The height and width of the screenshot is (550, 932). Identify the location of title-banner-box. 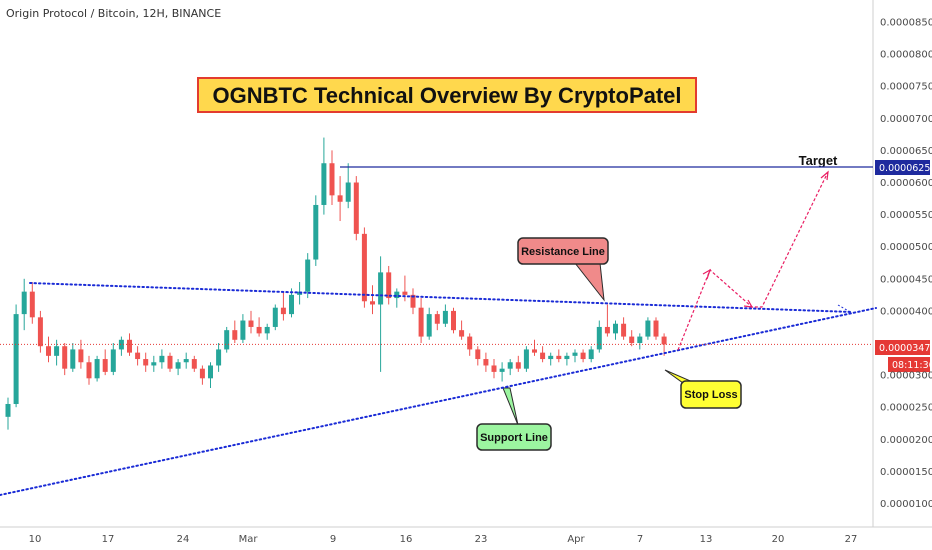
(447, 95).